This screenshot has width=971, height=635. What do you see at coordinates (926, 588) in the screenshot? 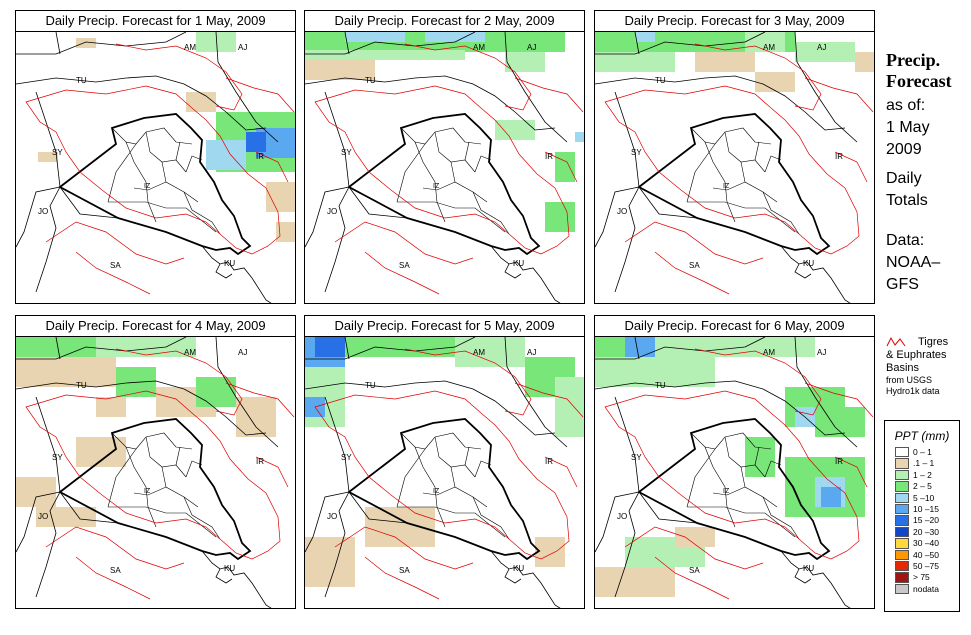
I see `legend-label: nodata` at bounding box center [926, 588].